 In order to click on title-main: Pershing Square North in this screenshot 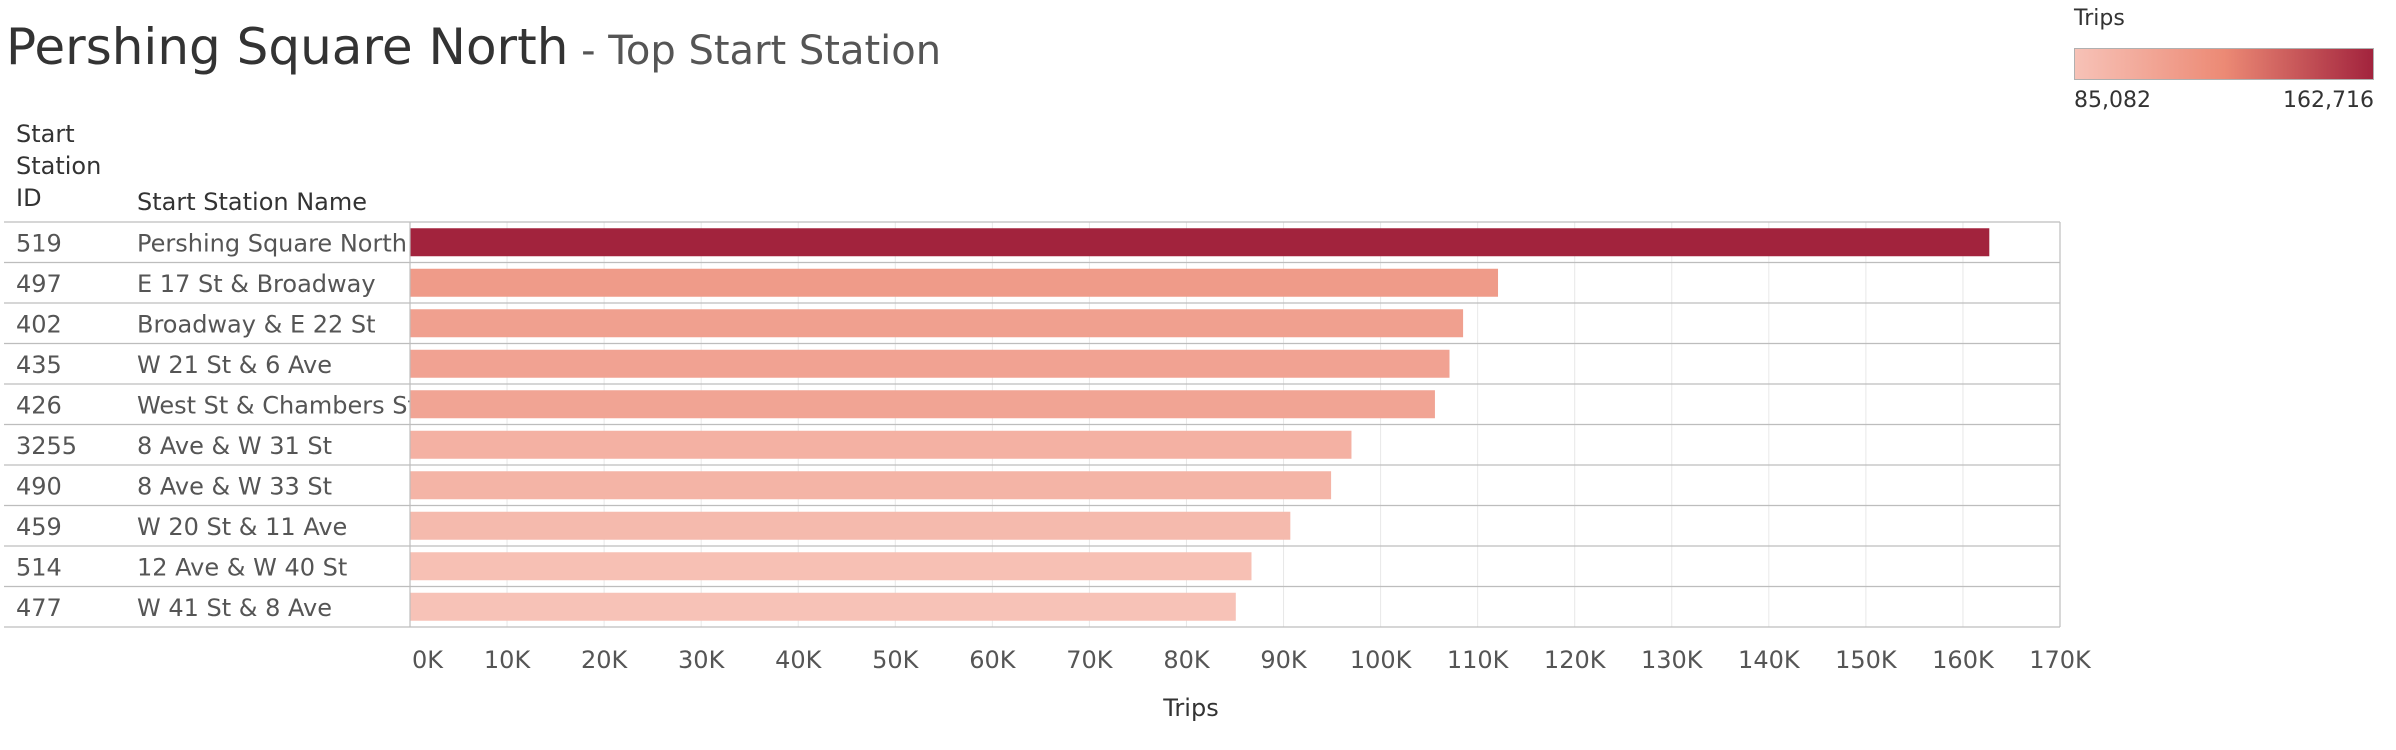, I will do `click(287, 47)`.